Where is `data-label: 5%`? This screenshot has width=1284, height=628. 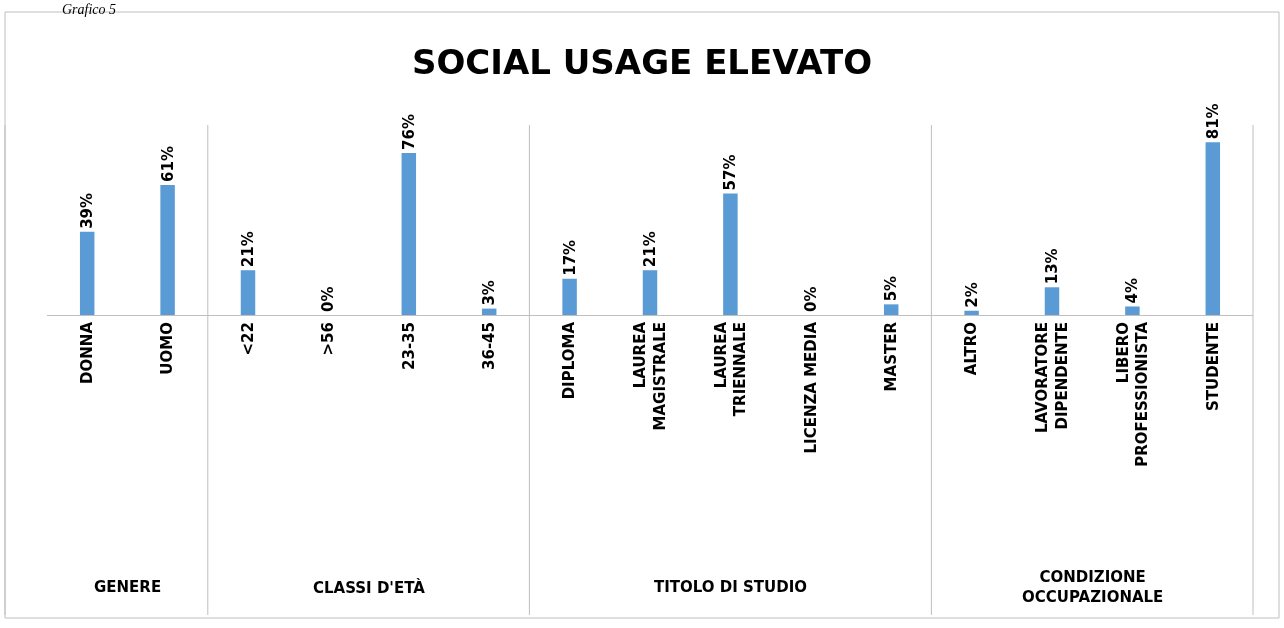 data-label: 5% is located at coordinates (891, 288).